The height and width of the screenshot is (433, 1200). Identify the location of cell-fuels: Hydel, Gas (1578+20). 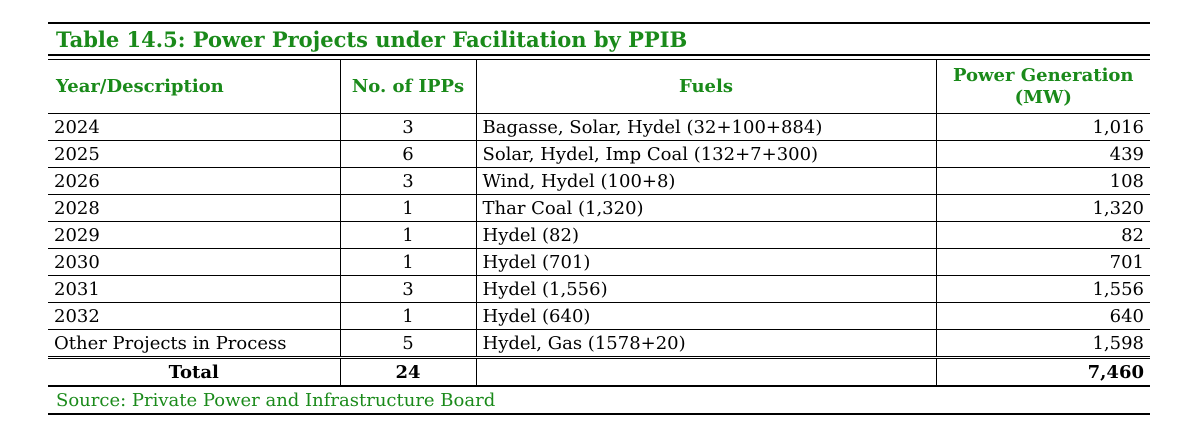
(705, 343).